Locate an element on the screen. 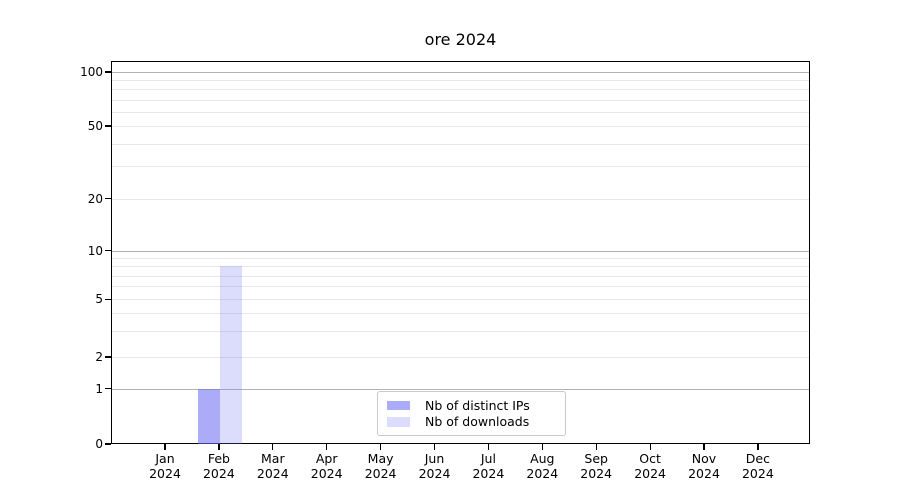 Image resolution: width=900 pixels, height=500 pixels. legend-swatch-downloads is located at coordinates (398, 422).